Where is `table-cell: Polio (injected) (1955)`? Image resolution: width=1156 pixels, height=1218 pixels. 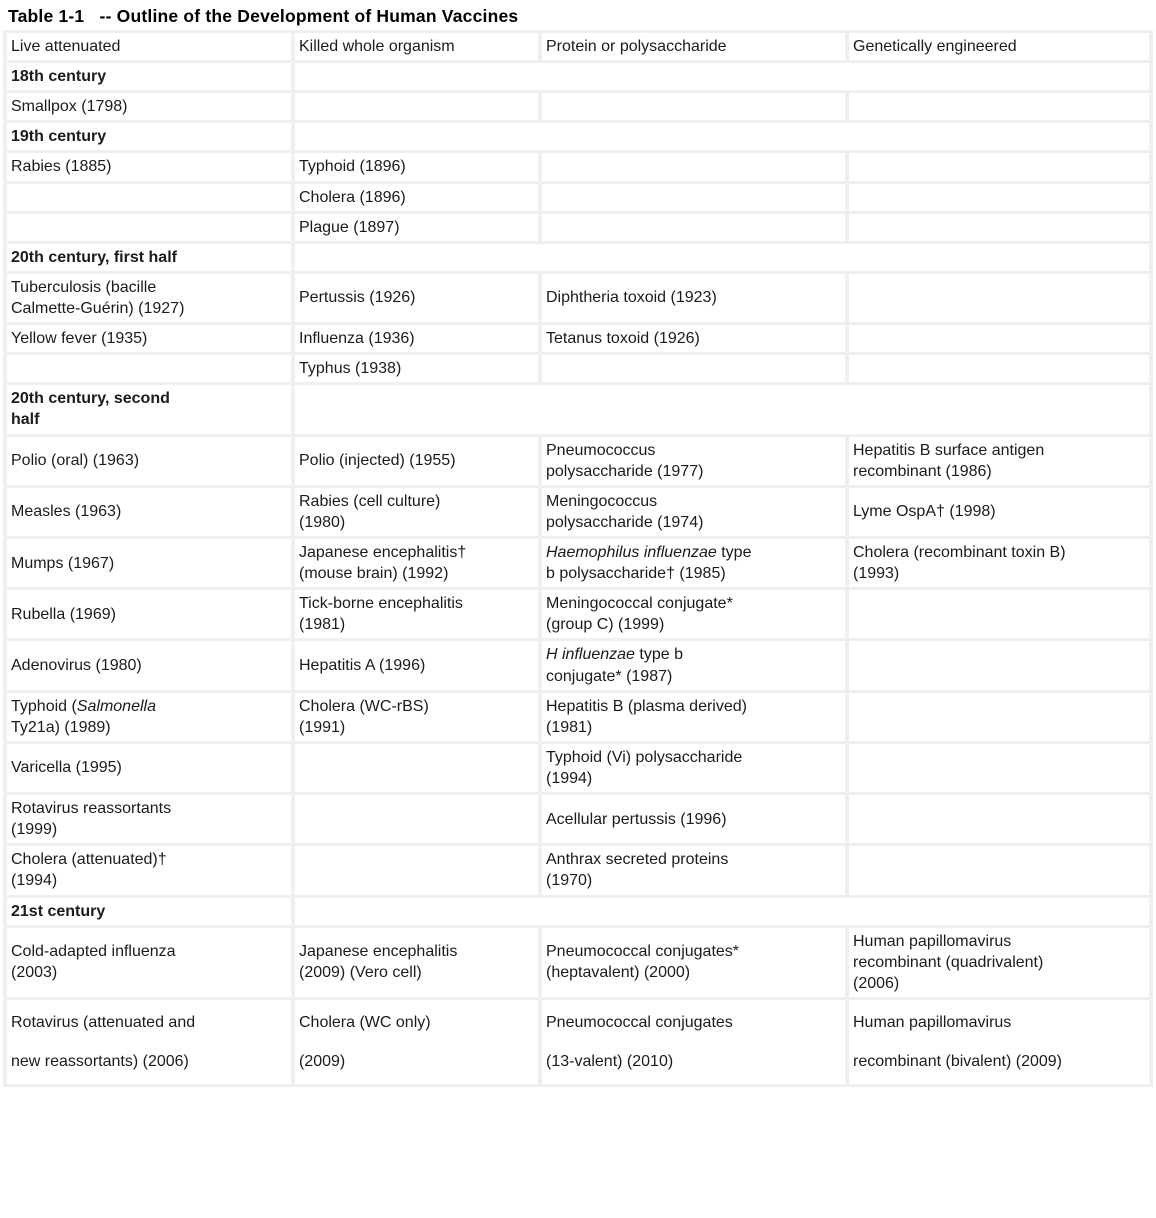
table-cell: Polio (injected) (1955) is located at coordinates (416, 460).